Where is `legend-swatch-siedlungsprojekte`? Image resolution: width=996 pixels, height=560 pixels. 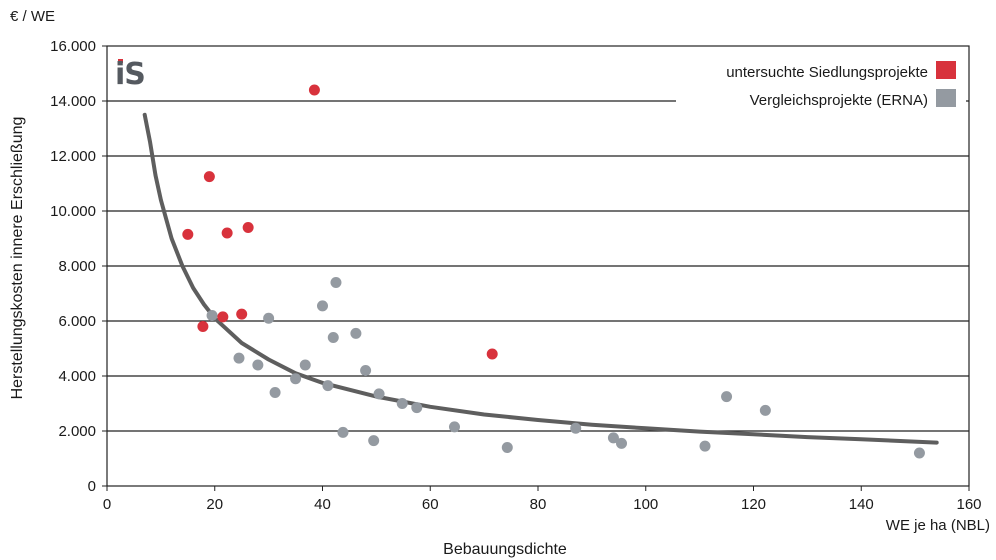 legend-swatch-siedlungsprojekte is located at coordinates (946, 70).